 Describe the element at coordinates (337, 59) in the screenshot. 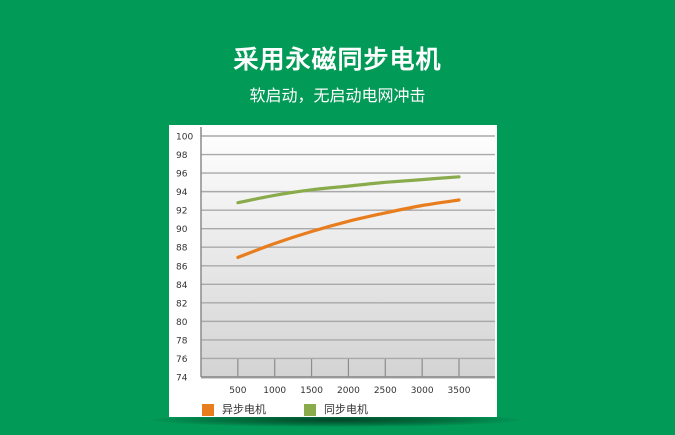

I see `page-title: 采用永磁同步电机` at that location.